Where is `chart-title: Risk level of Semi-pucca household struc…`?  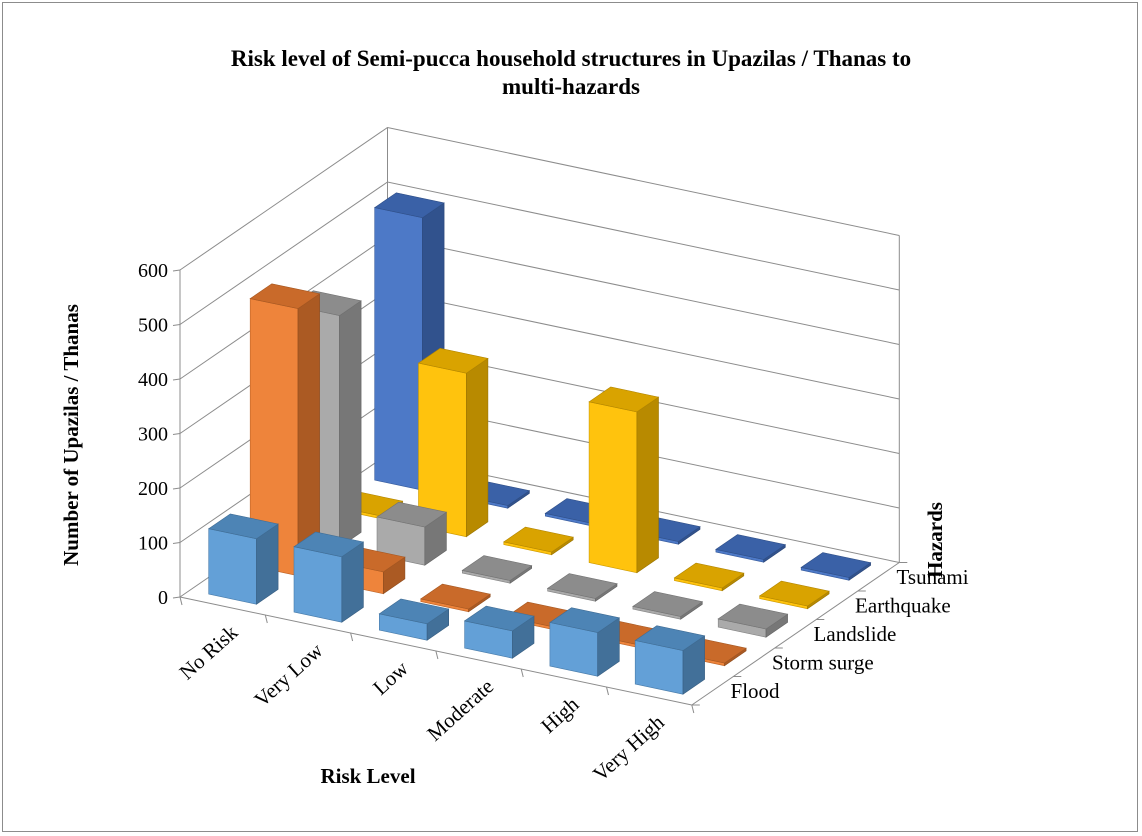
chart-title: Risk level of Semi-pucca household struc… is located at coordinates (571, 72).